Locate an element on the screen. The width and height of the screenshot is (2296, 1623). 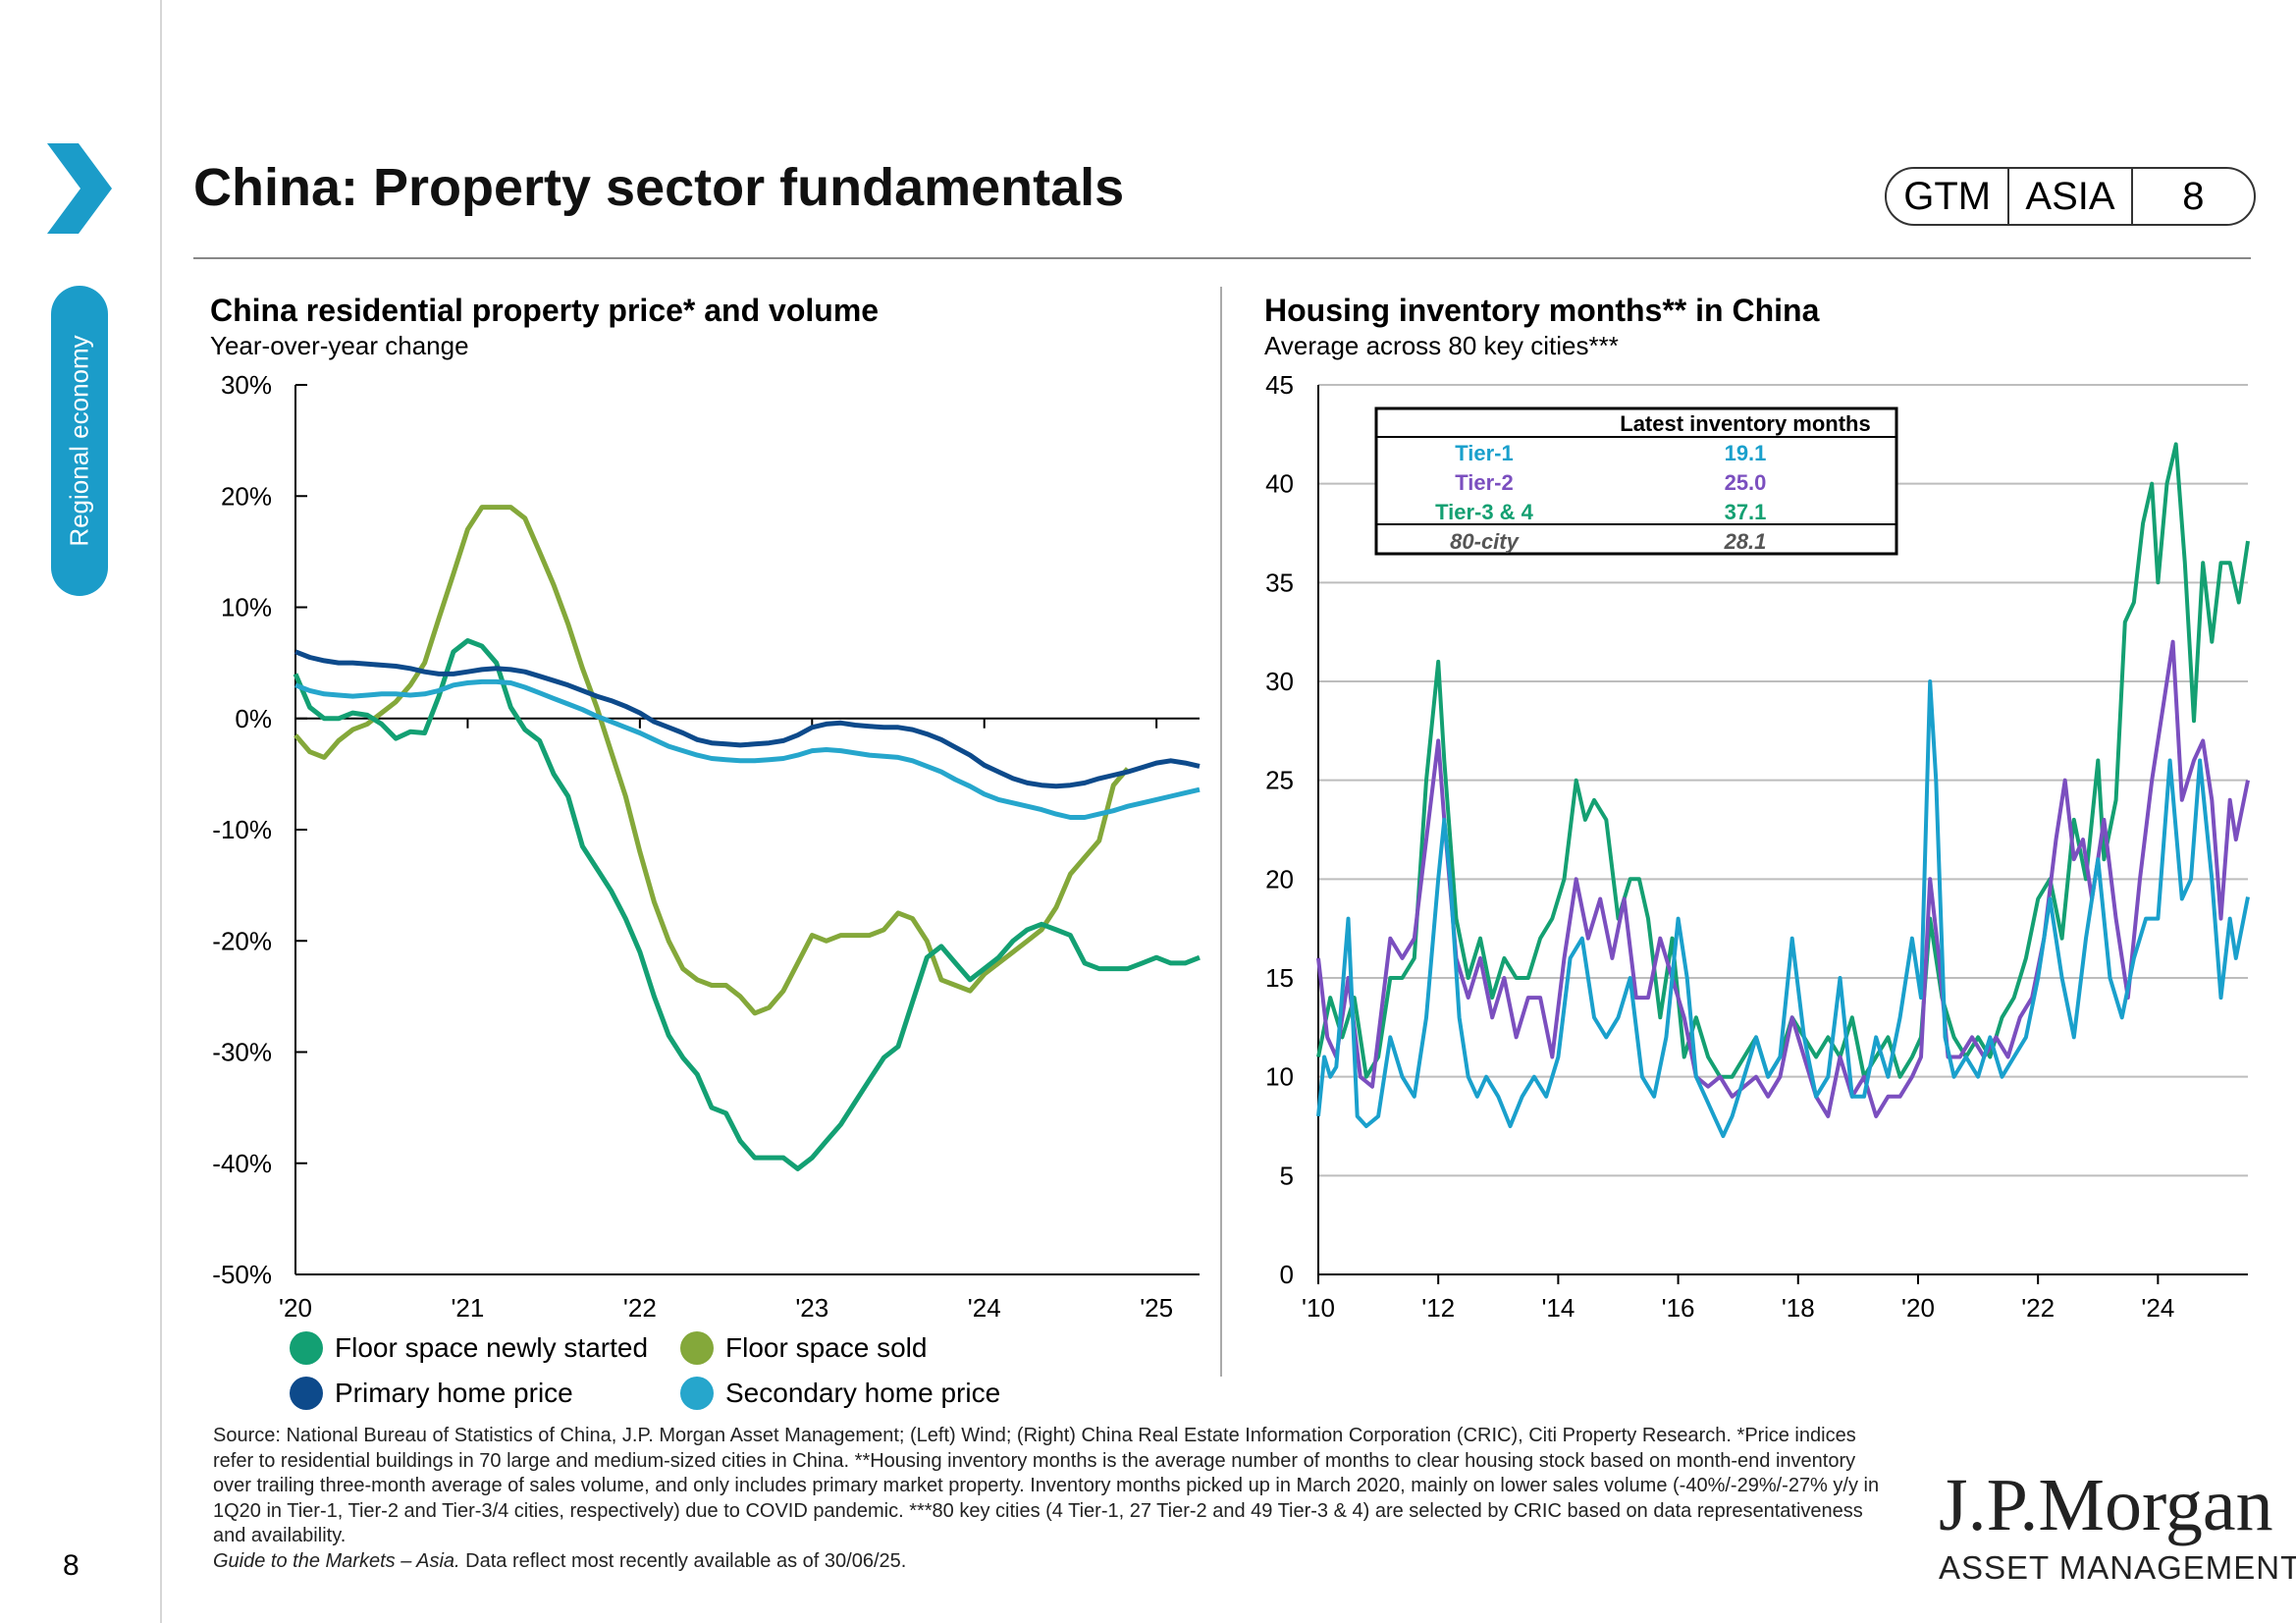
right-chart-subtitle: Average across 80 key cities*** is located at coordinates (1441, 345).